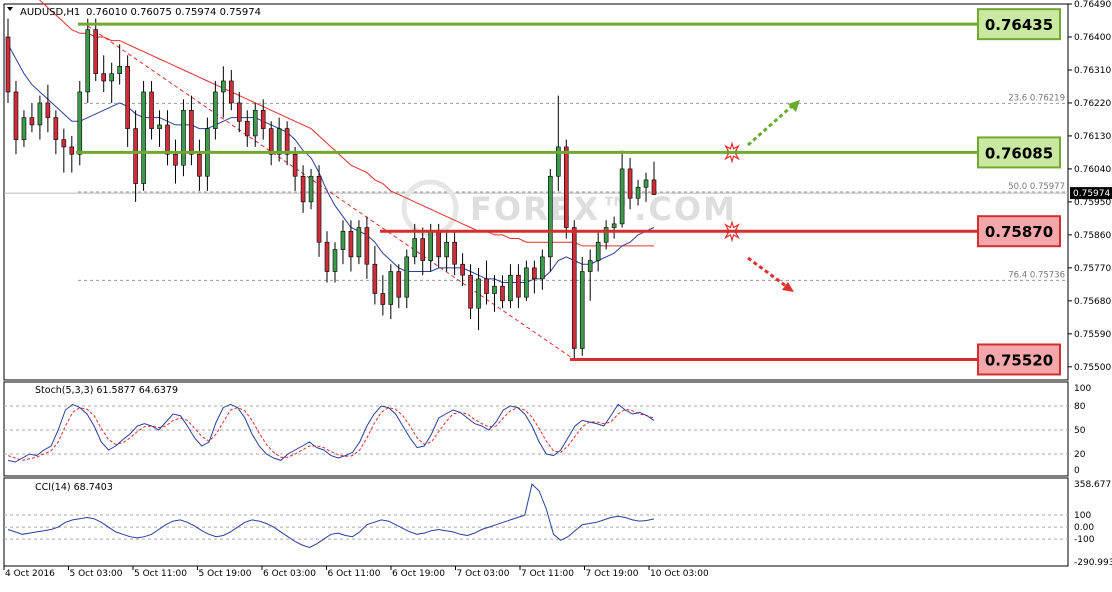 The height and width of the screenshot is (592, 1112). What do you see at coordinates (418, 574) in the screenshot?
I see `x-tick-label: 6 Oct 19:00` at bounding box center [418, 574].